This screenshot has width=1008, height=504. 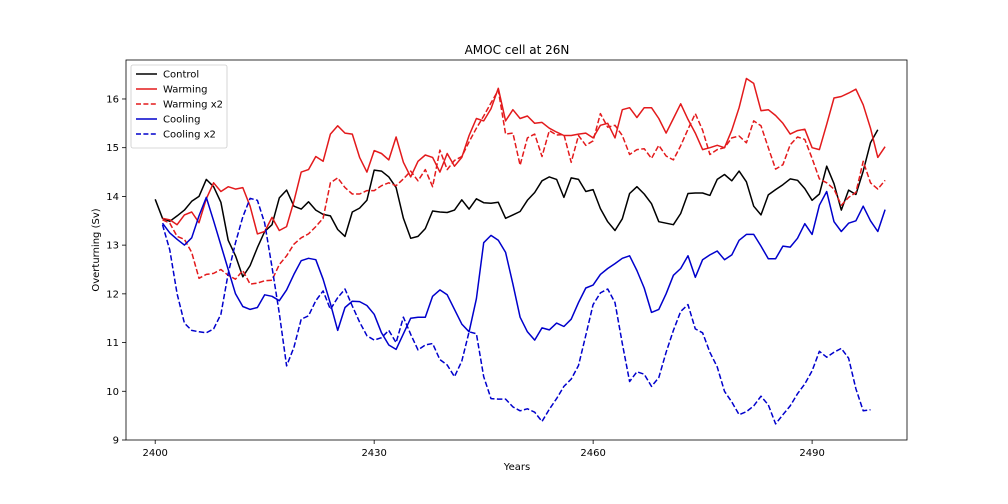 I want to click on y-tick-label: 16, so click(x=112, y=99).